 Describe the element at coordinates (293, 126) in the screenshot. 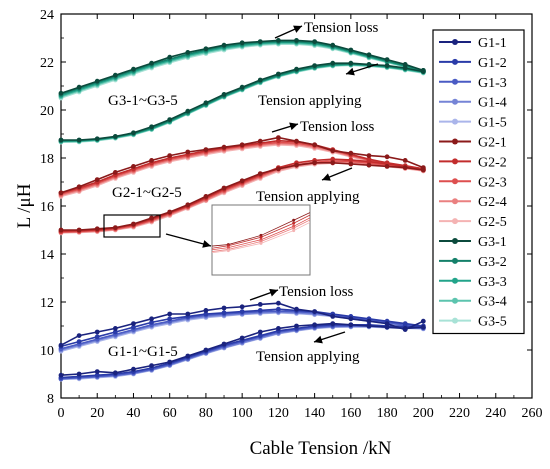

I see `tension-loss-arrow-g2-head` at that location.